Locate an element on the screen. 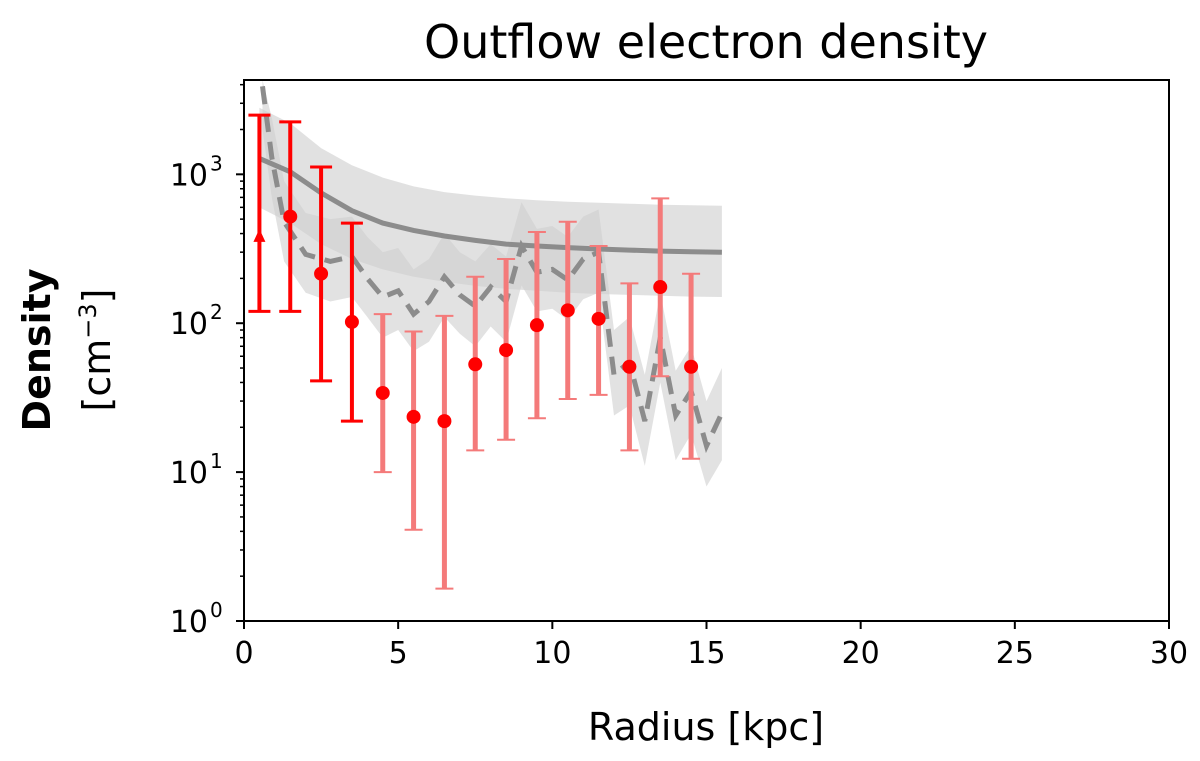 This screenshot has height=761, width=1200. y-tick-exponent: 1 is located at coordinates (216, 461).